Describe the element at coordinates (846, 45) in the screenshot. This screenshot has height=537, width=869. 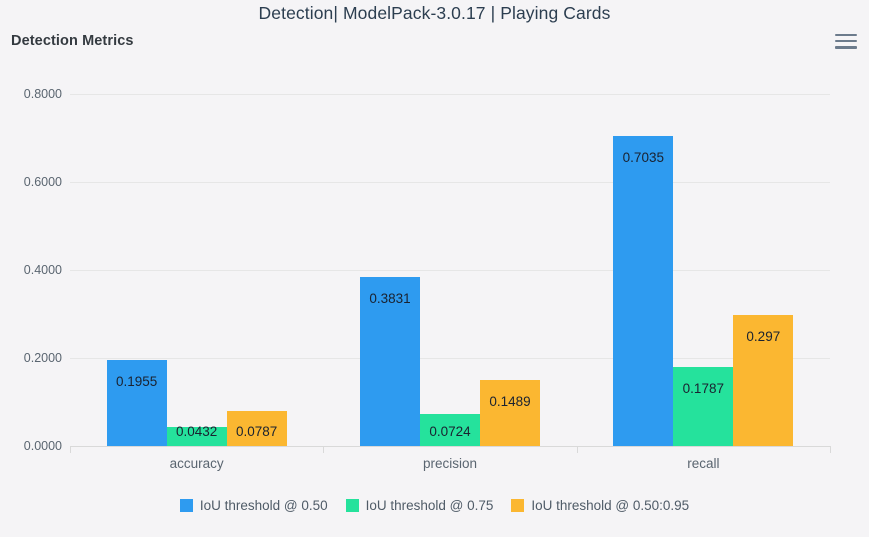
I see `hamburger-menu-icon` at that location.